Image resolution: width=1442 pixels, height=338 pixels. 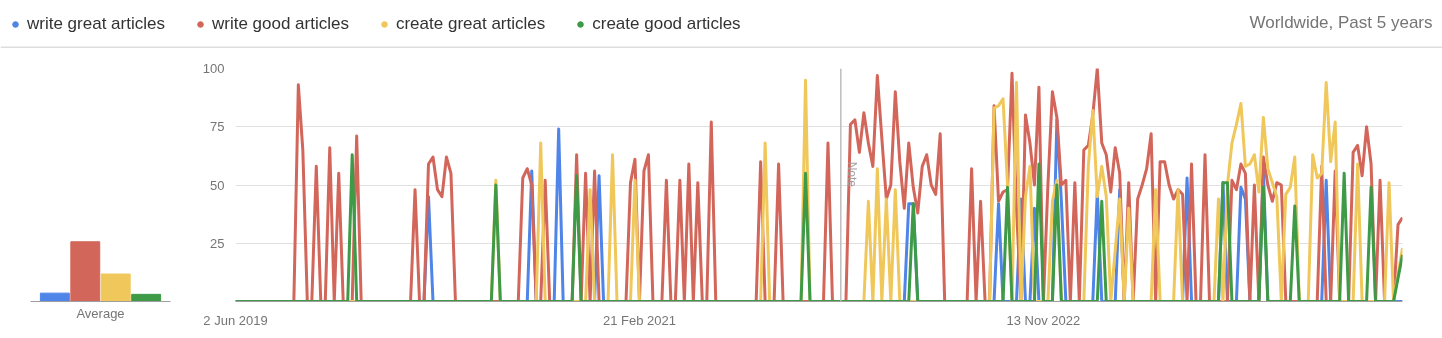 What do you see at coordinates (1341, 22) in the screenshot?
I see `text: Worldwide, Past 5 years` at bounding box center [1341, 22].